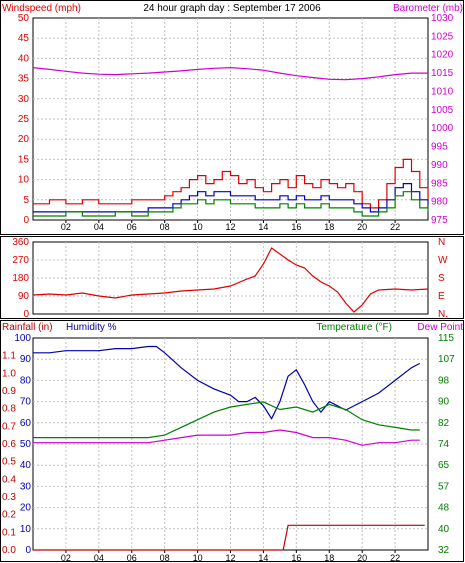  I want to click on barometer-tick-label: 1010, so click(442, 91).